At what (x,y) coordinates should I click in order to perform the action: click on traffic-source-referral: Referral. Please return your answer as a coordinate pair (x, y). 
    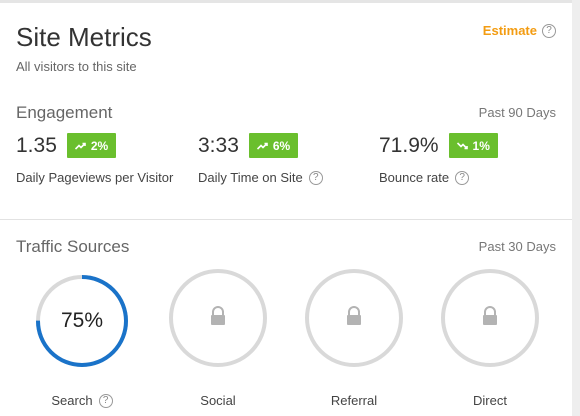
    Looking at the image, I should click on (354, 338).